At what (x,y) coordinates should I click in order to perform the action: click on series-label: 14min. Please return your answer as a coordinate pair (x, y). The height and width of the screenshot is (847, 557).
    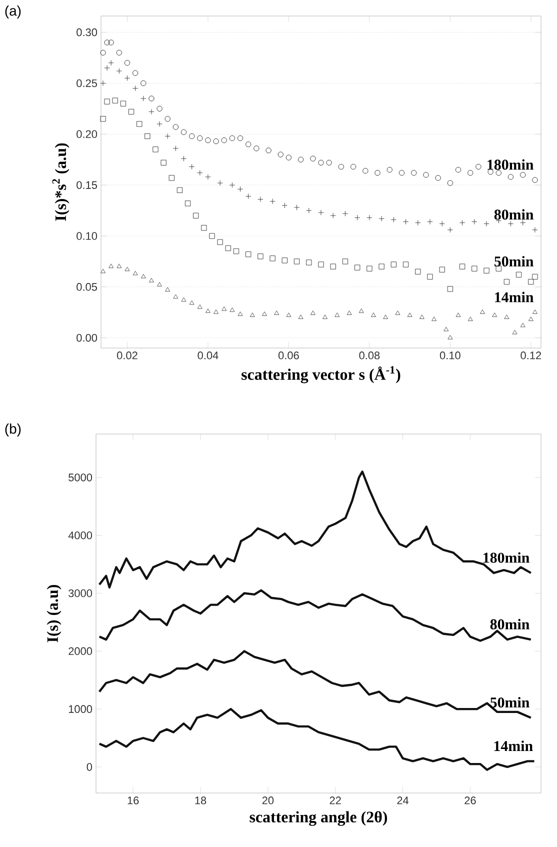
    Looking at the image, I should click on (514, 297).